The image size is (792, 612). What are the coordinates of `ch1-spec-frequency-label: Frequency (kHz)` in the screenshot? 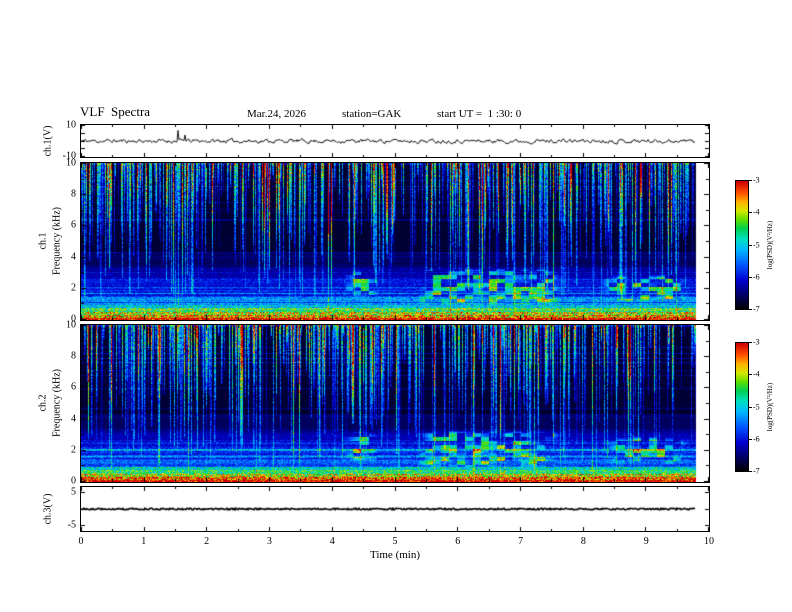 It's located at (57, 241).